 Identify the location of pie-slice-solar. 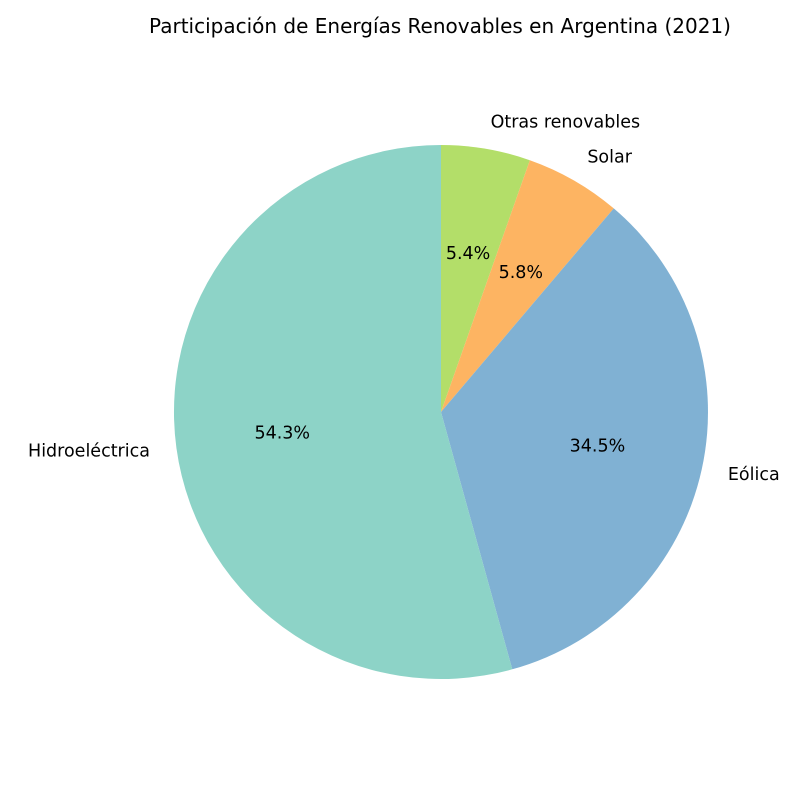
(527, 286).